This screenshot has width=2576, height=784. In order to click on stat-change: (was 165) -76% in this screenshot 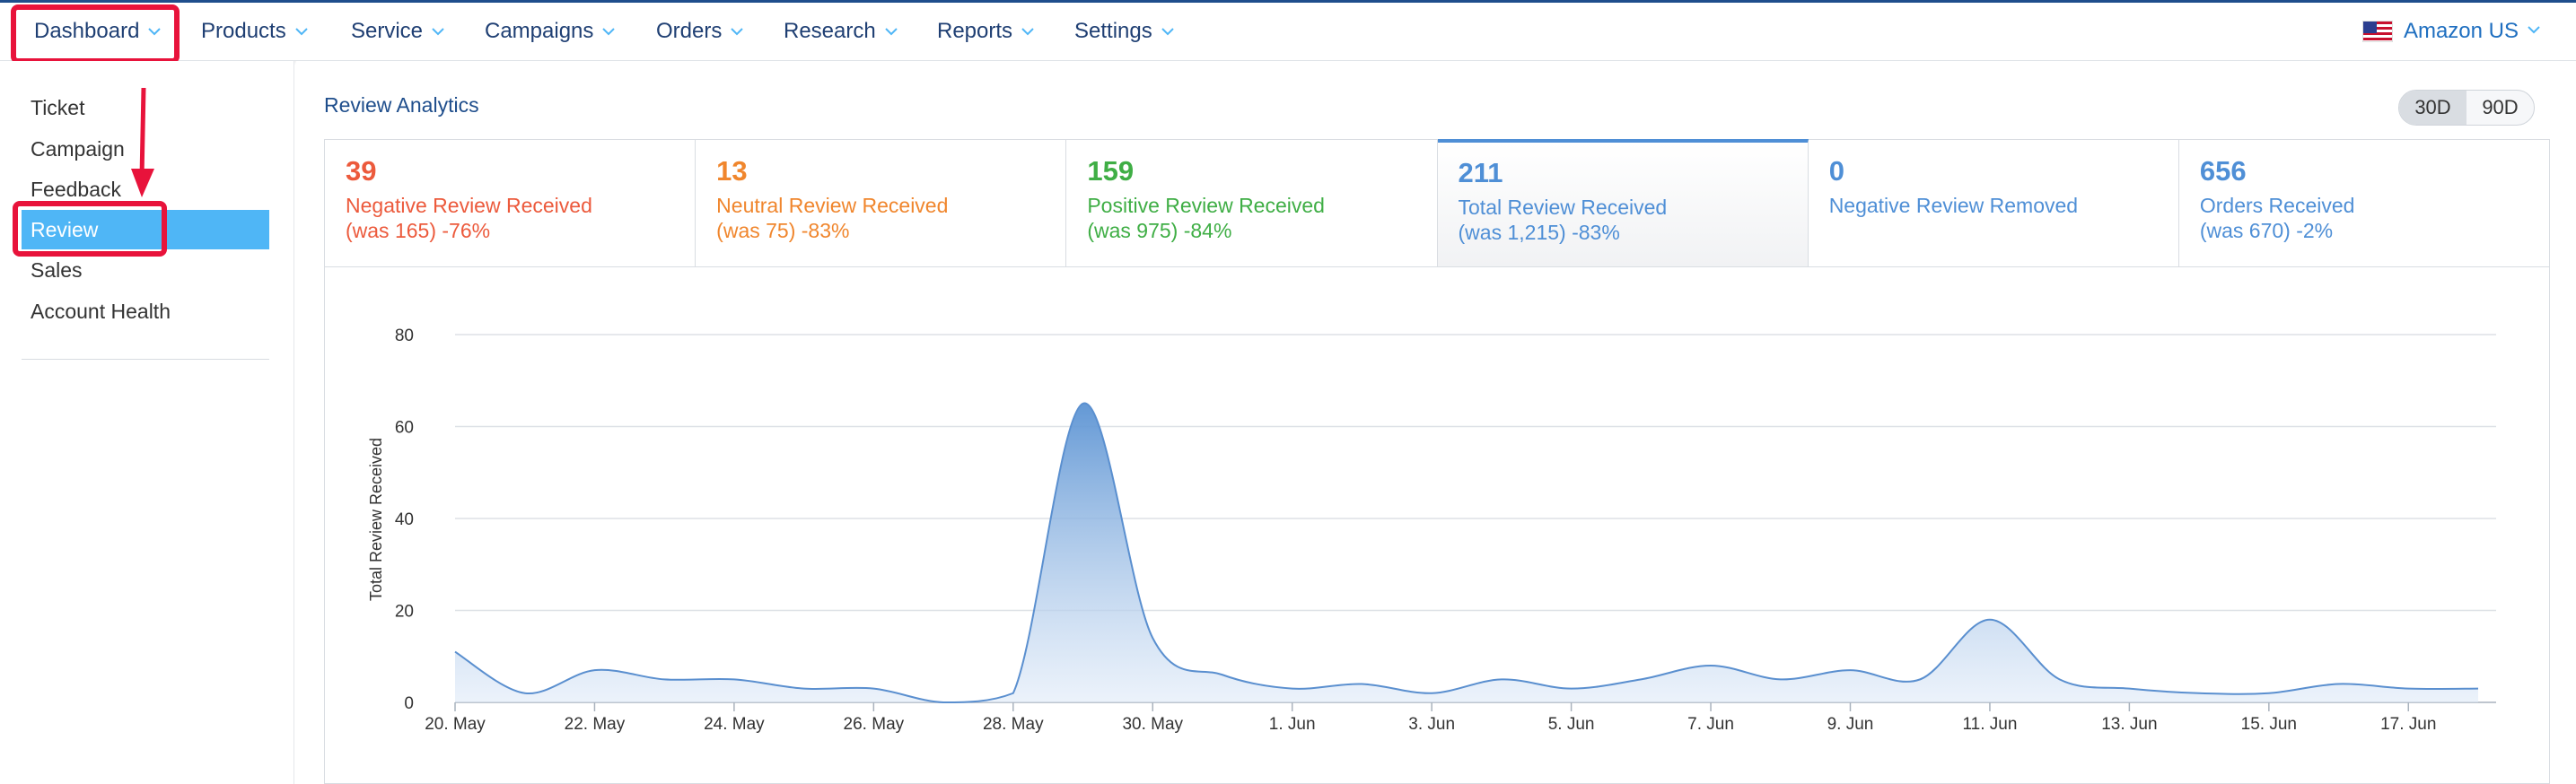, I will do `click(418, 230)`.